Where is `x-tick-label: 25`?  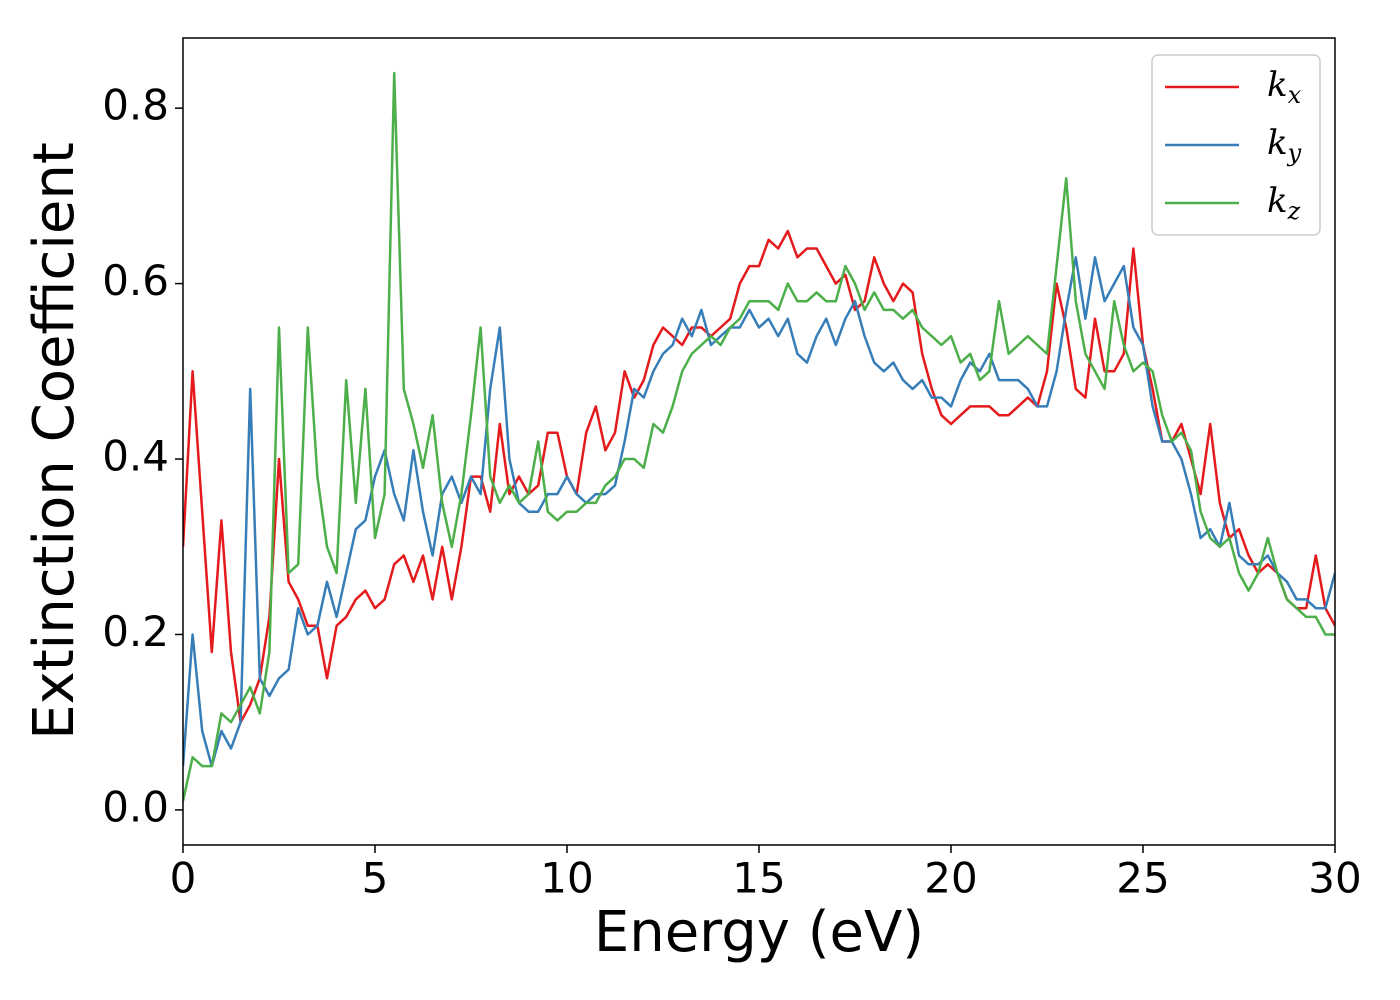
x-tick-label: 25 is located at coordinates (1142, 878).